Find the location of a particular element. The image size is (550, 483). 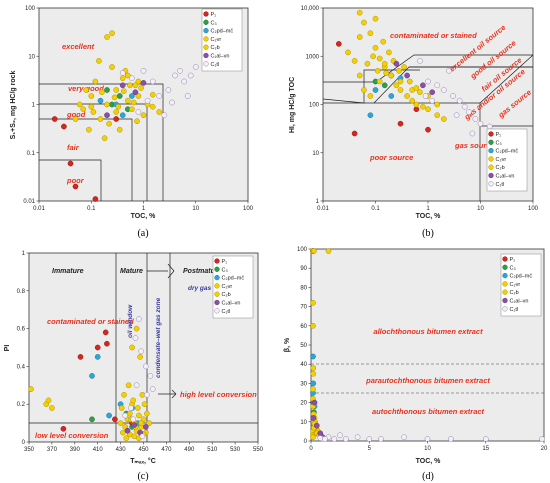

legend-entry-2-4: C₂vr is located at coordinates (501, 160).